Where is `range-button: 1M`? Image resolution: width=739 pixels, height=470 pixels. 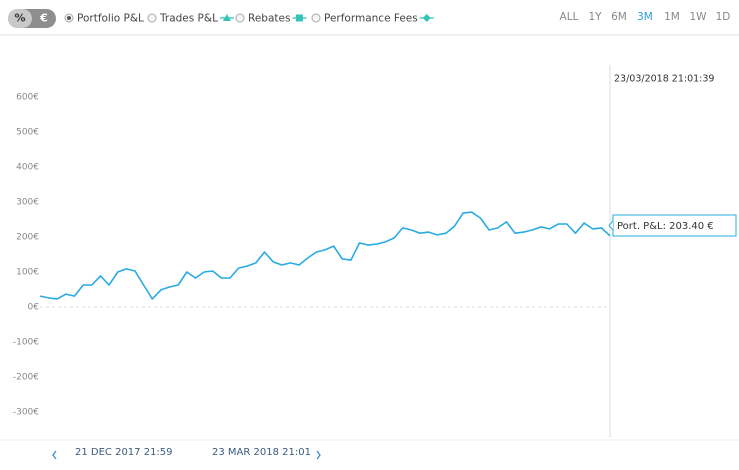 range-button: 1M is located at coordinates (672, 17).